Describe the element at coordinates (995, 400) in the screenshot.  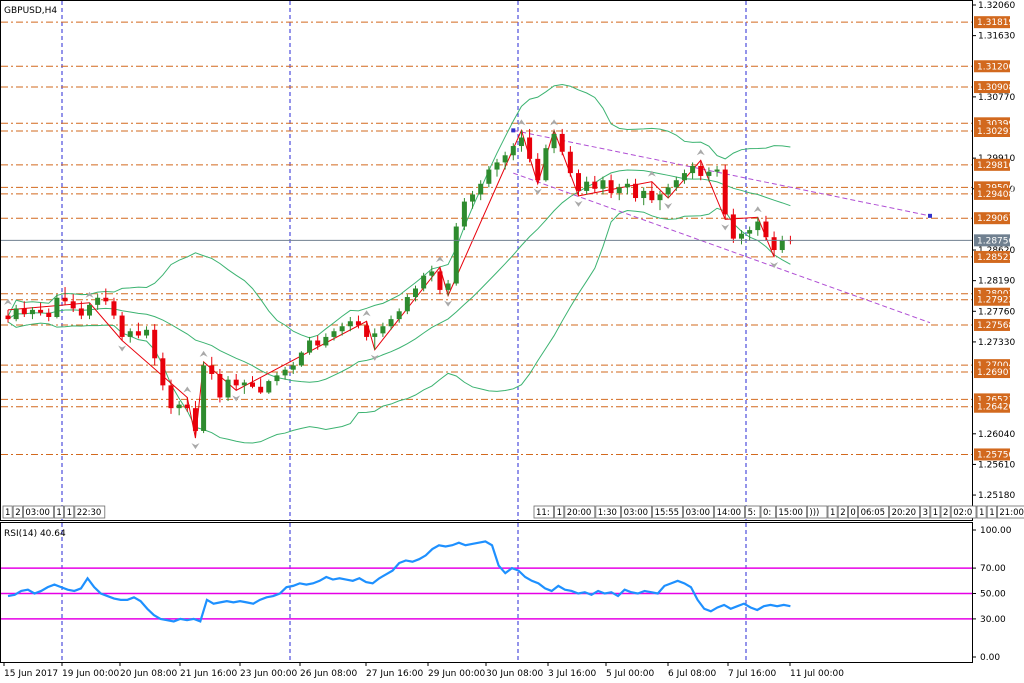
I see `level-tag-label: 1.26523` at that location.